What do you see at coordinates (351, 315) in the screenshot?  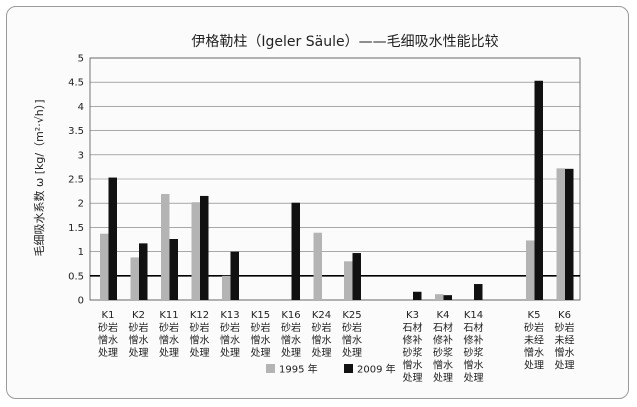 I see `category-label: K25` at bounding box center [351, 315].